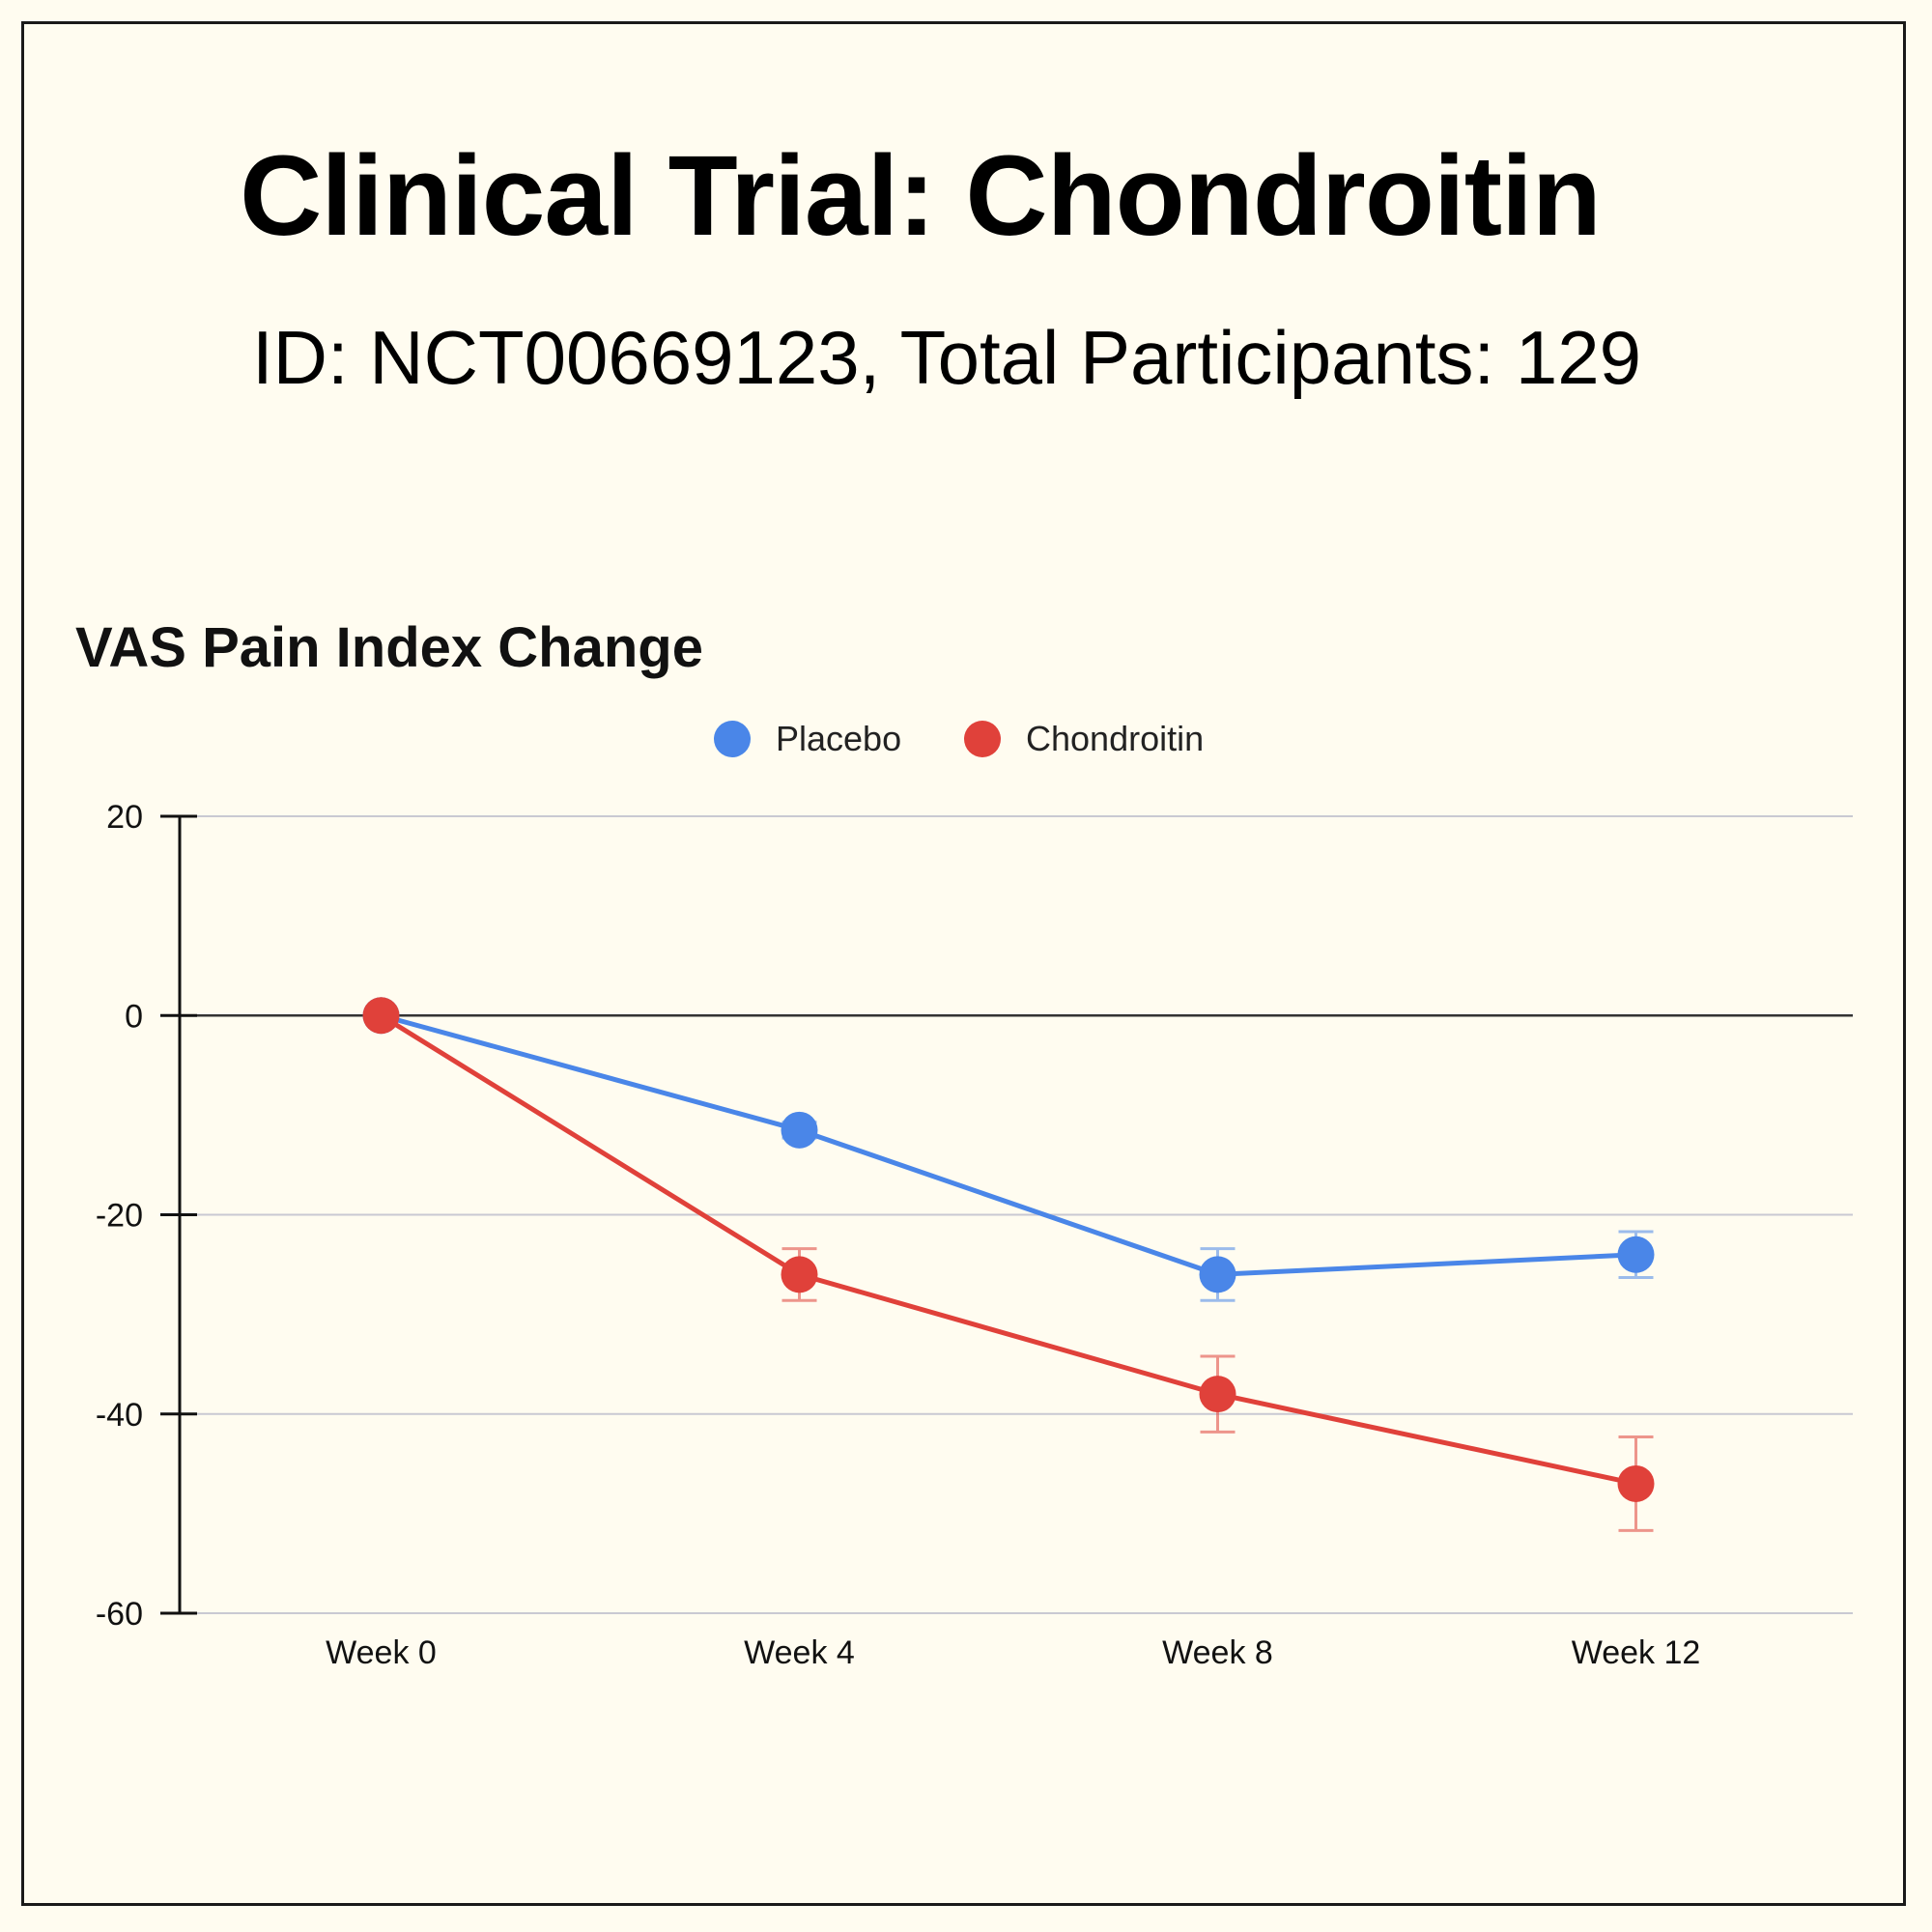  I want to click on chart-title: VAS Pain Index Change, so click(389, 647).